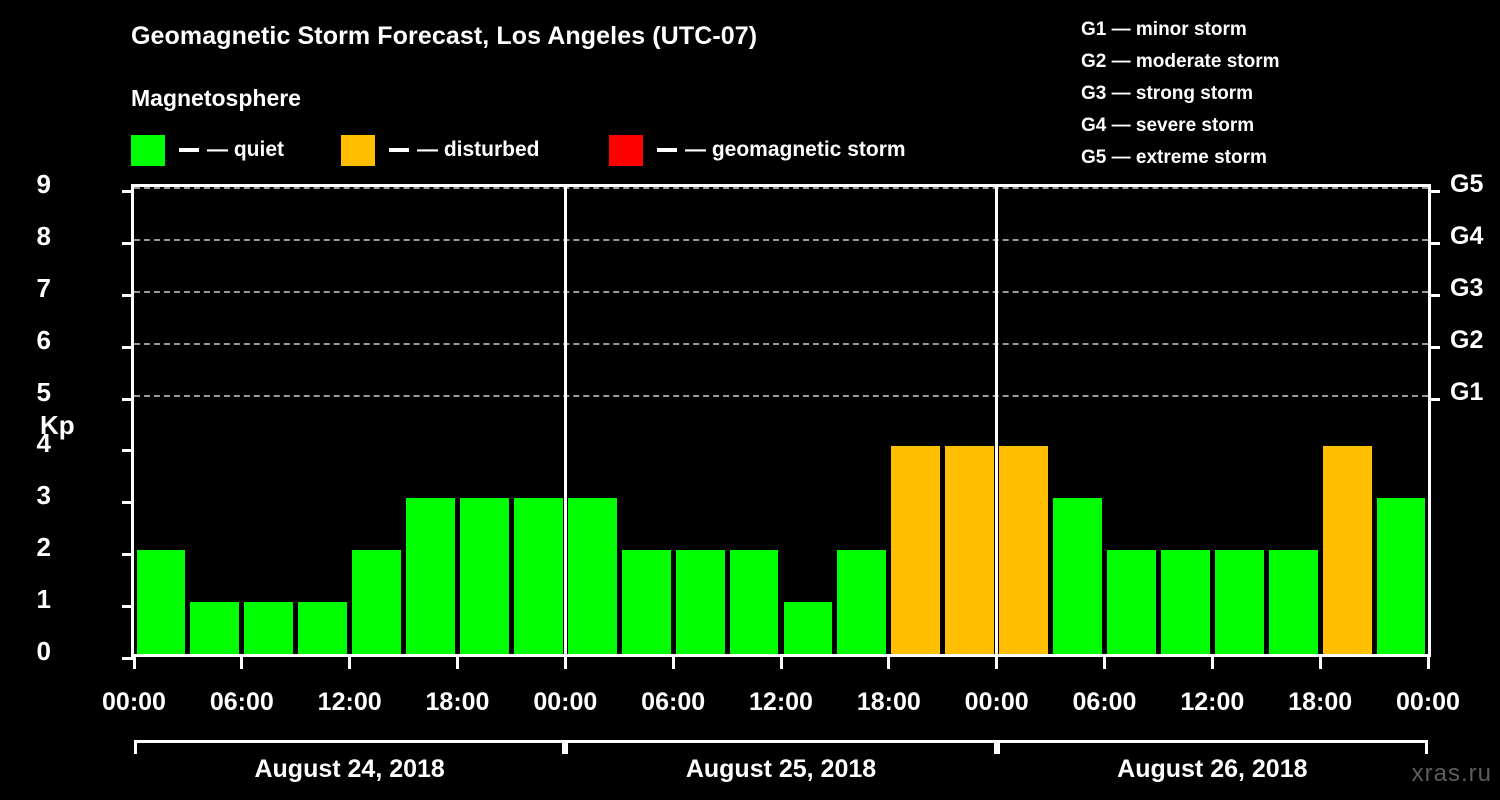 Image resolution: width=1500 pixels, height=800 pixels. I want to click on g-scale-line-g1: G1 — minor storm, so click(1164, 29).